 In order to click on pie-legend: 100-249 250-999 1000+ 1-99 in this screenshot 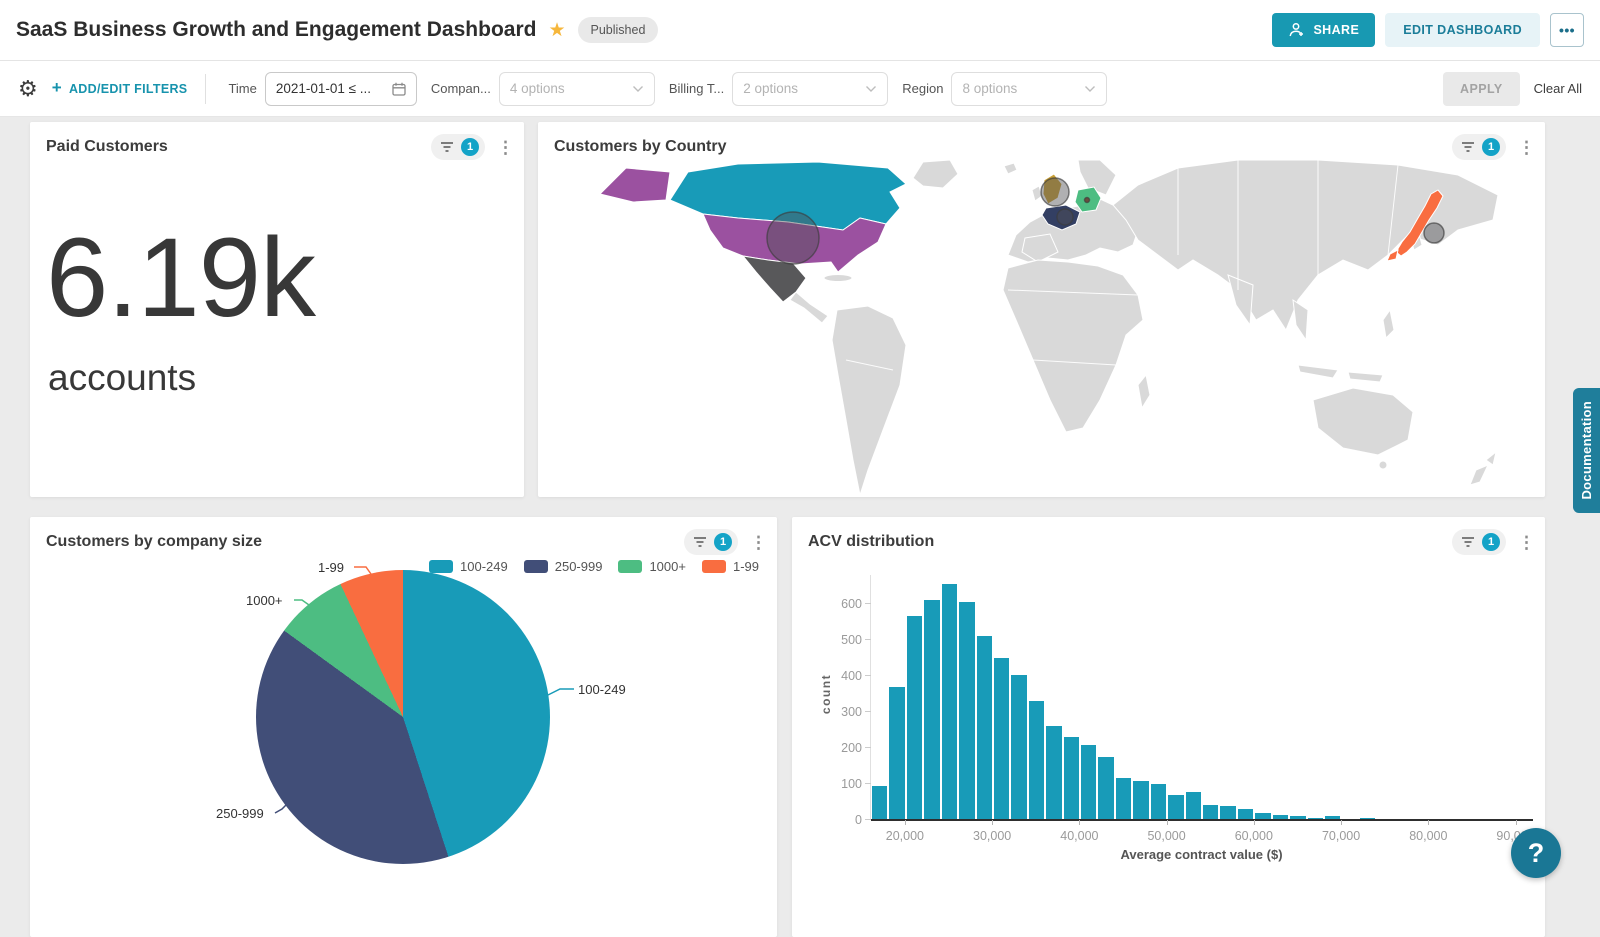, I will do `click(594, 566)`.